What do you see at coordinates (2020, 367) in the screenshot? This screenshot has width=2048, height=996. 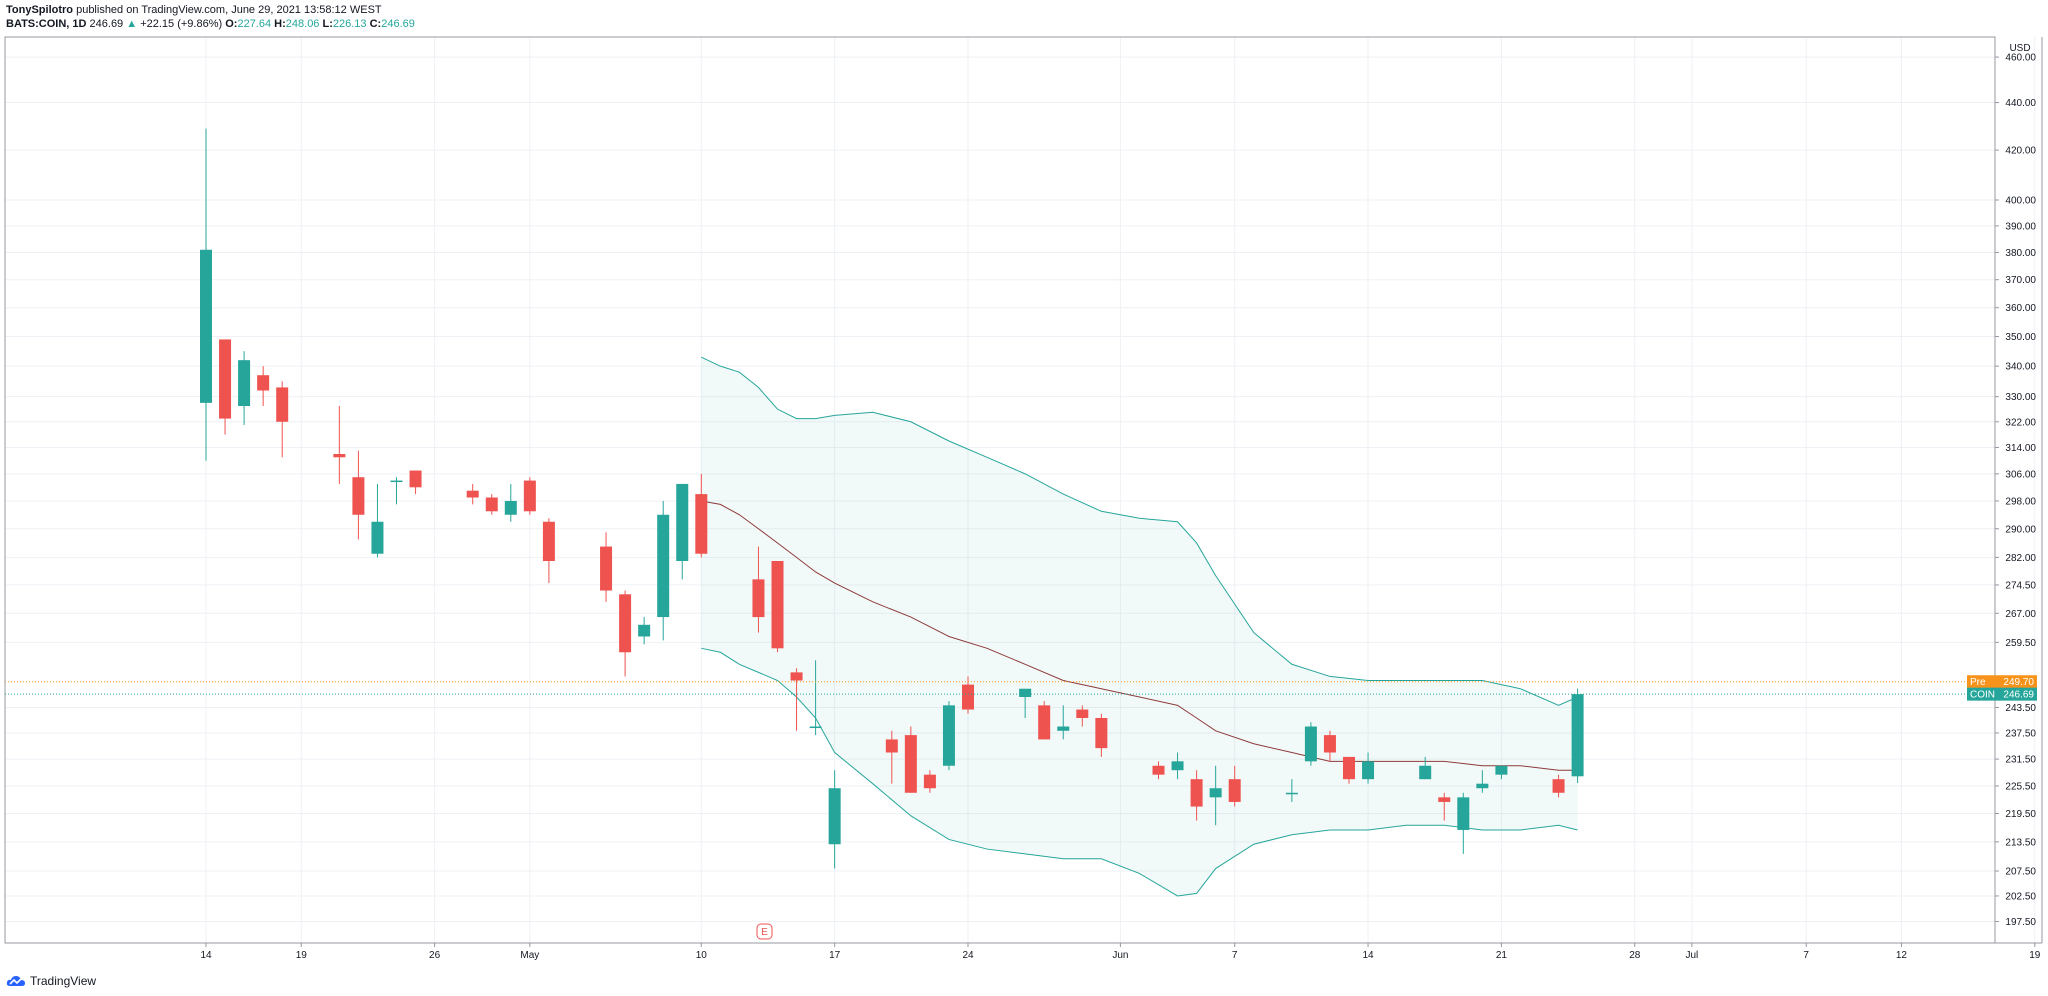 I see `y-tick-label: 340.00` at bounding box center [2020, 367].